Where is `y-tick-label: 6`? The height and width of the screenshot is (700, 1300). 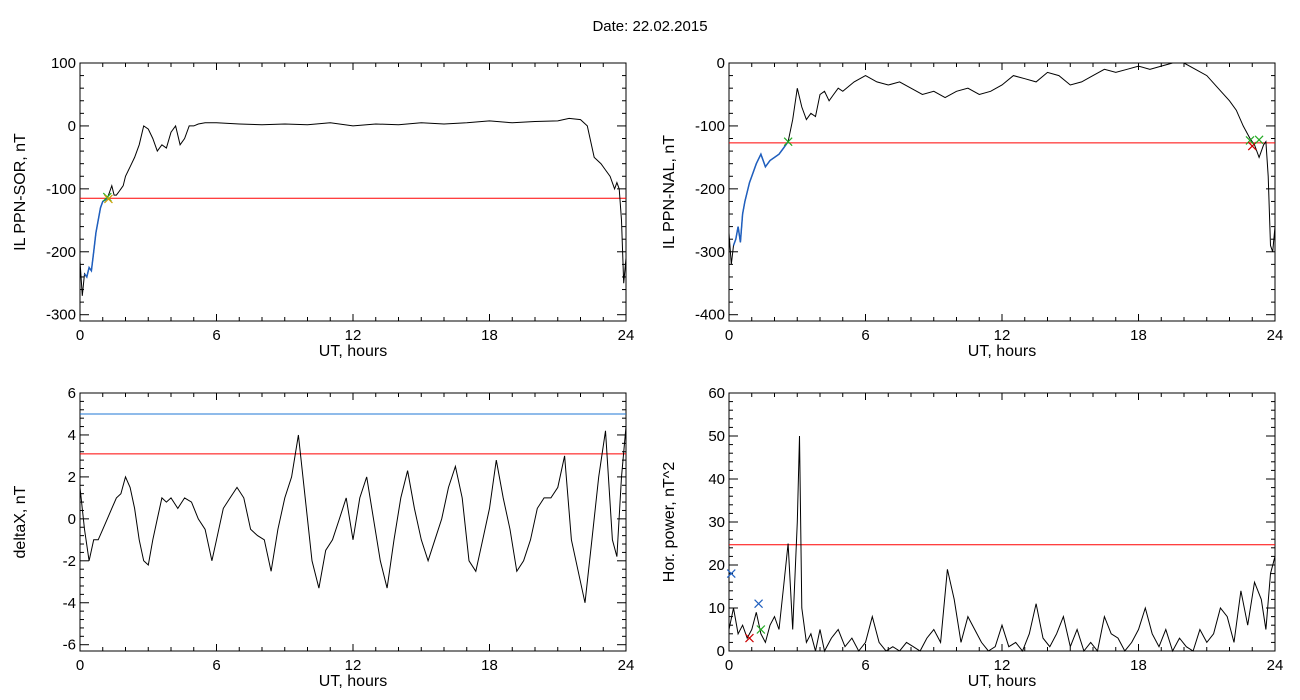
y-tick-label: 6 is located at coordinates (72, 393).